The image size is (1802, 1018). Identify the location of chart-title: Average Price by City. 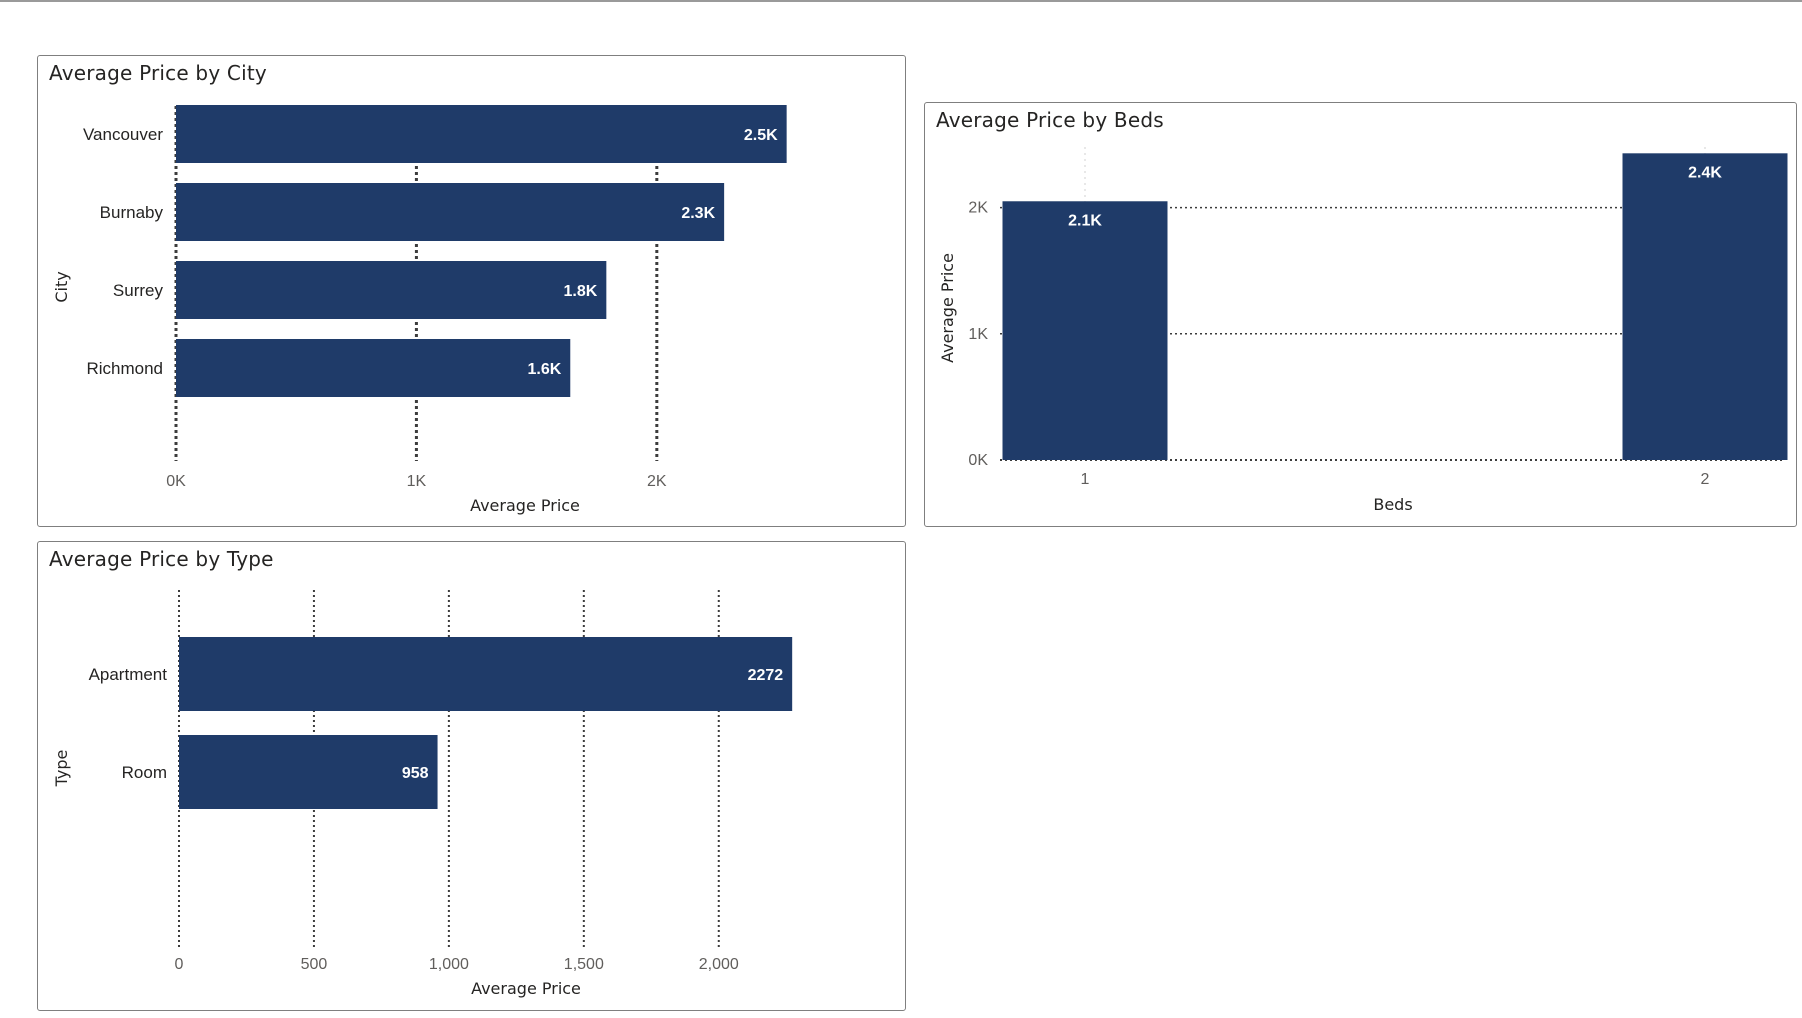
(158, 73).